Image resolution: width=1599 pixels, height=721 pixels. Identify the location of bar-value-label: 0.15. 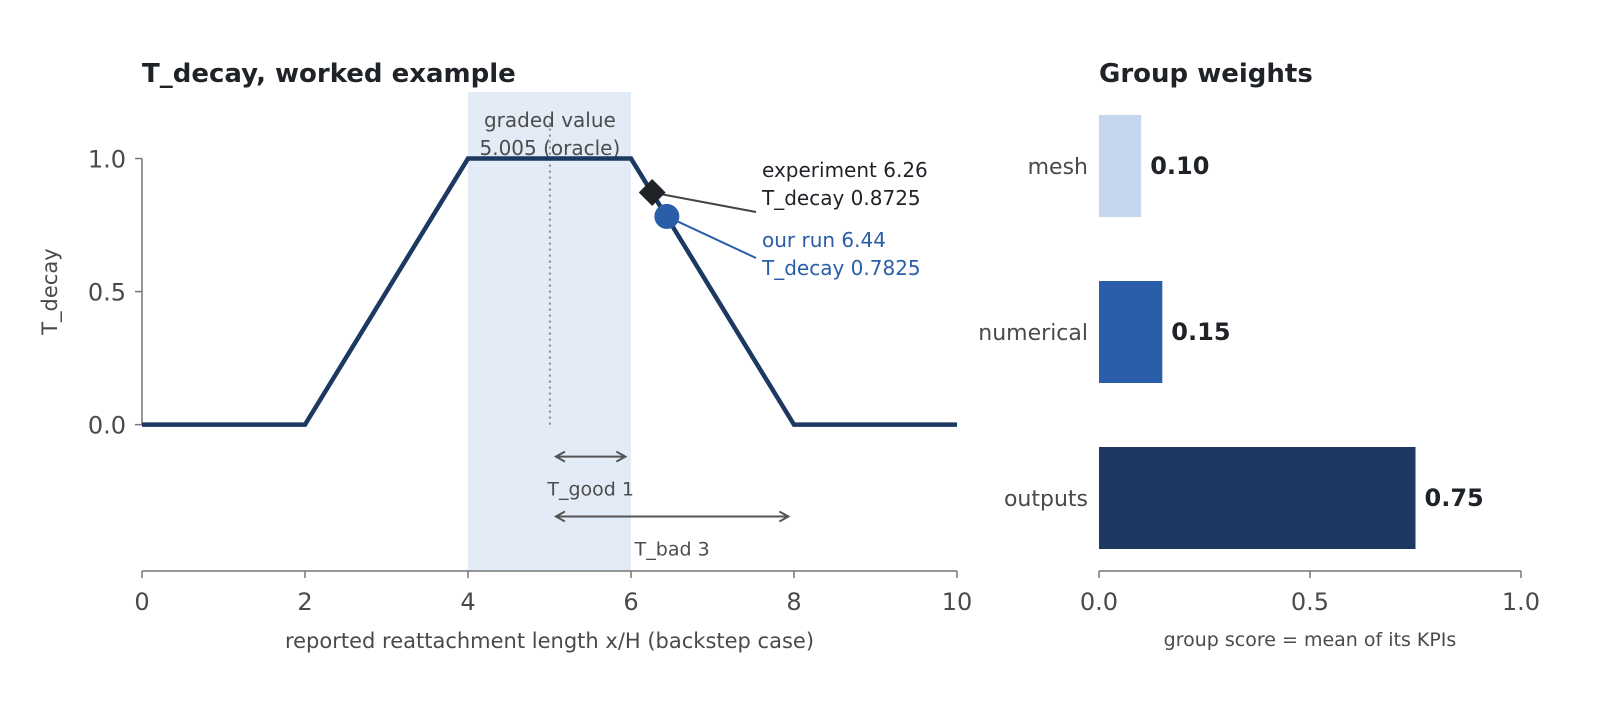
(1200, 332).